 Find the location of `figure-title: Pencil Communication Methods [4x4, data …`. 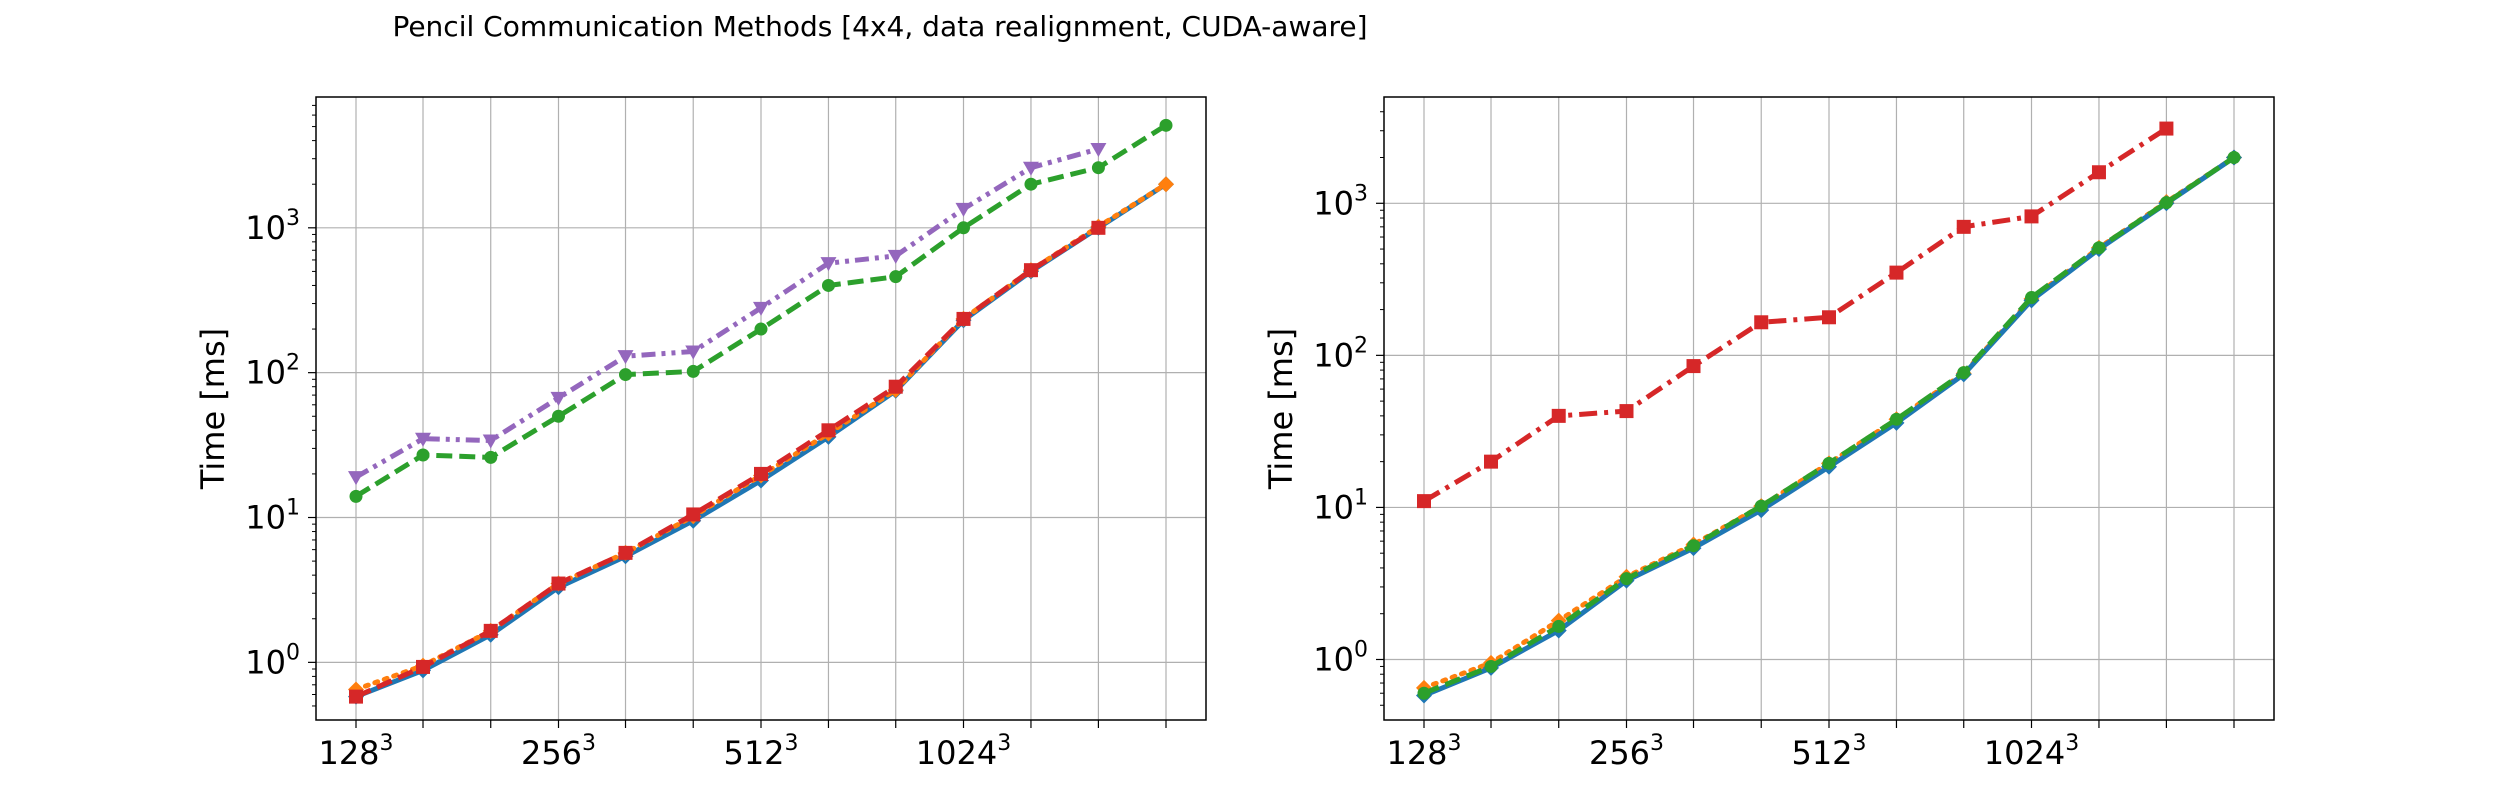

figure-title: Pencil Communication Methods [4x4, data … is located at coordinates (880, 26).